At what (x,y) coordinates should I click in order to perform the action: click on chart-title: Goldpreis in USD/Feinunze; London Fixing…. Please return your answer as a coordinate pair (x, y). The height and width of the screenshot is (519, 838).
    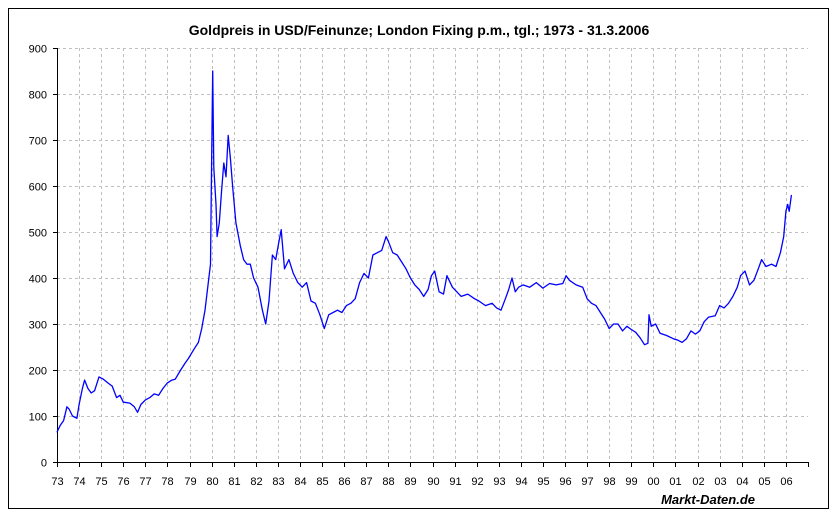
    Looking at the image, I should click on (419, 30).